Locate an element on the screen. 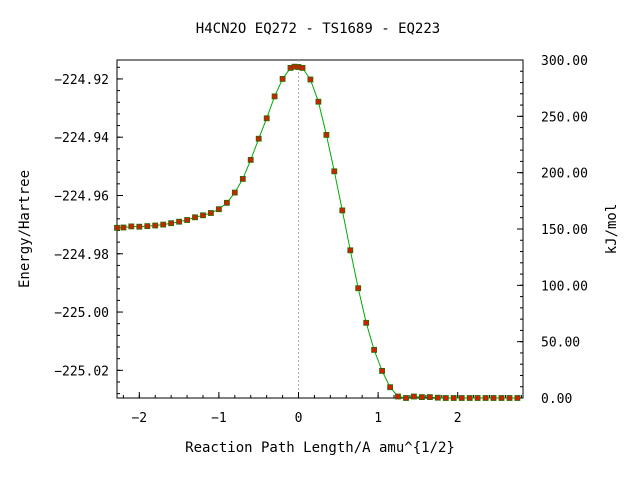 The width and height of the screenshot is (640, 480). y2-tick-label: 50.00 is located at coordinates (560, 343).